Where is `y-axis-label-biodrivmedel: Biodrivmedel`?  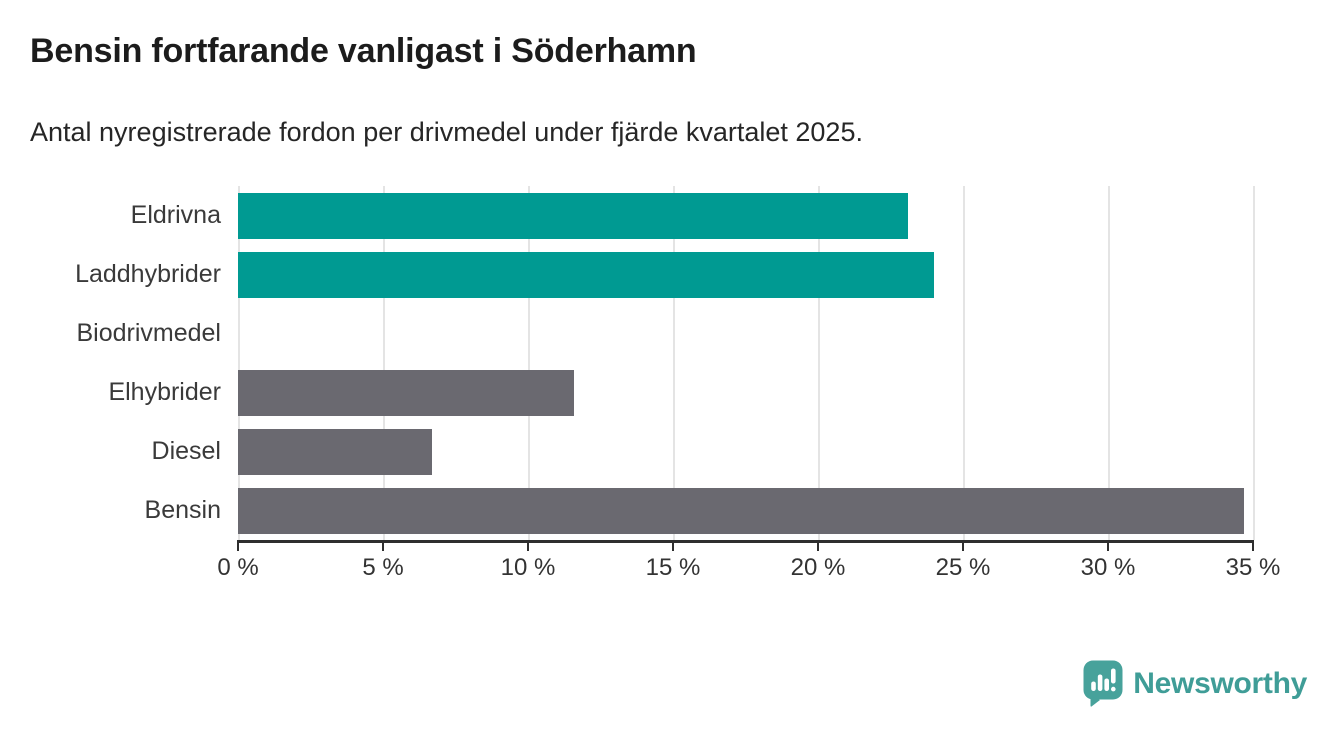
y-axis-label-biodrivmedel: Biodrivmedel is located at coordinates (148, 333).